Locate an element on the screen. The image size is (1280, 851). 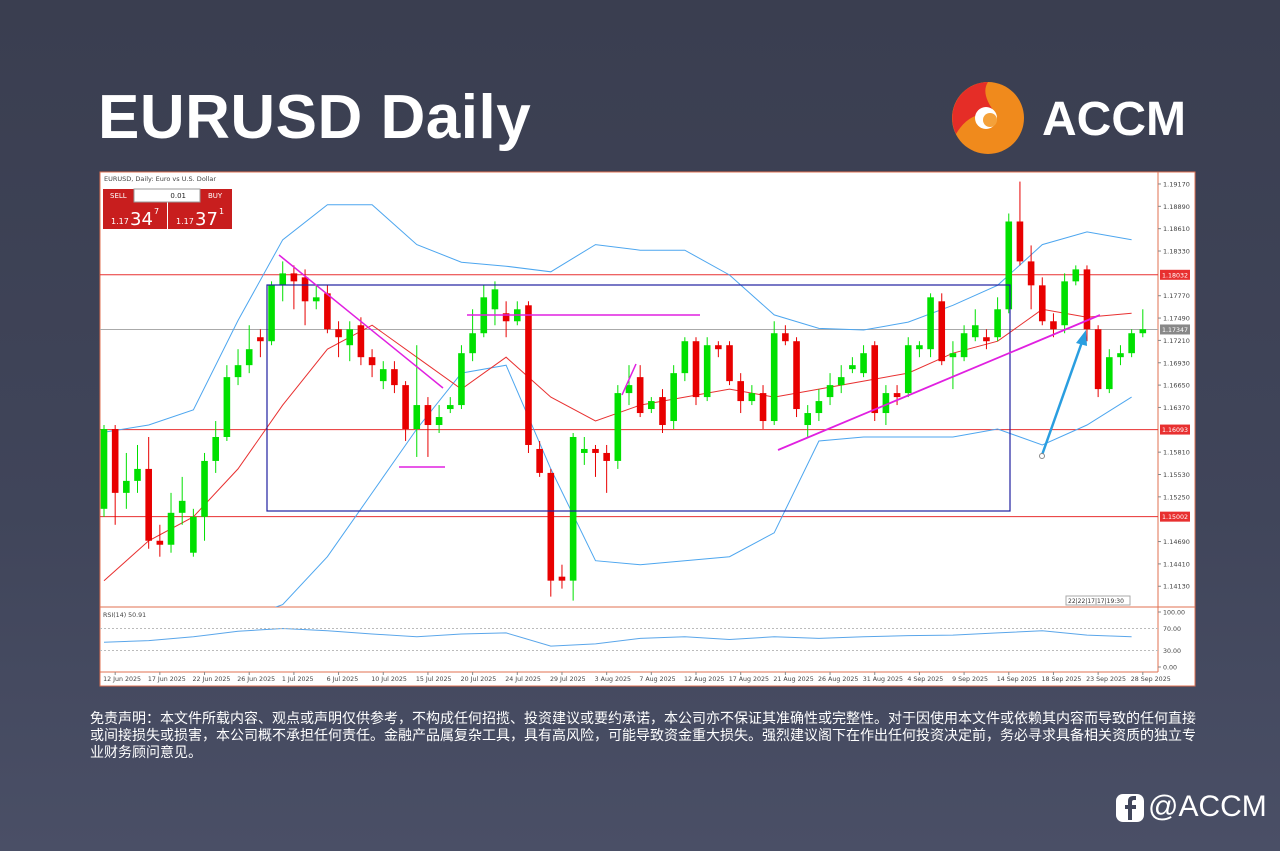
y-tick-label: 1.14690 is located at coordinates (1176, 542).